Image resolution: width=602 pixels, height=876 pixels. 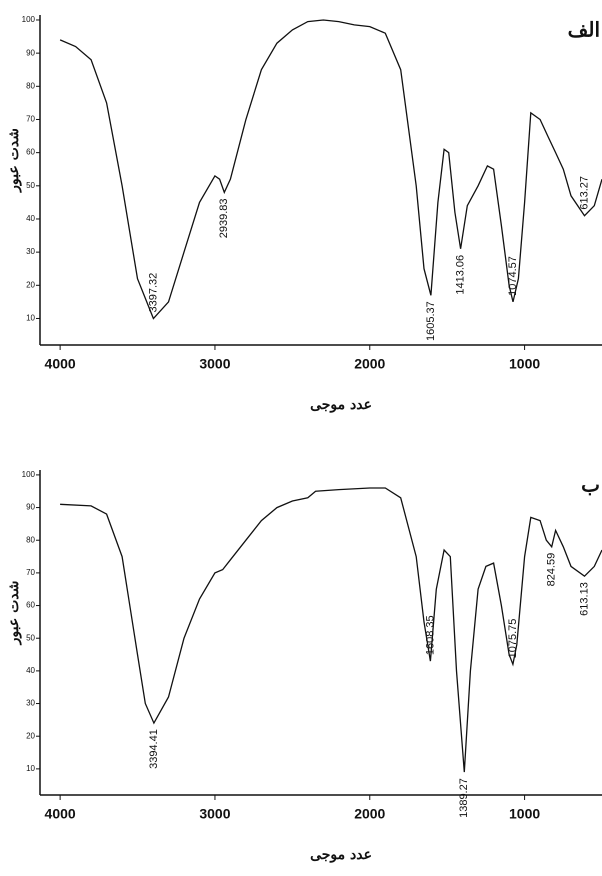 I want to click on panel-label: الف, so click(x=584, y=30).